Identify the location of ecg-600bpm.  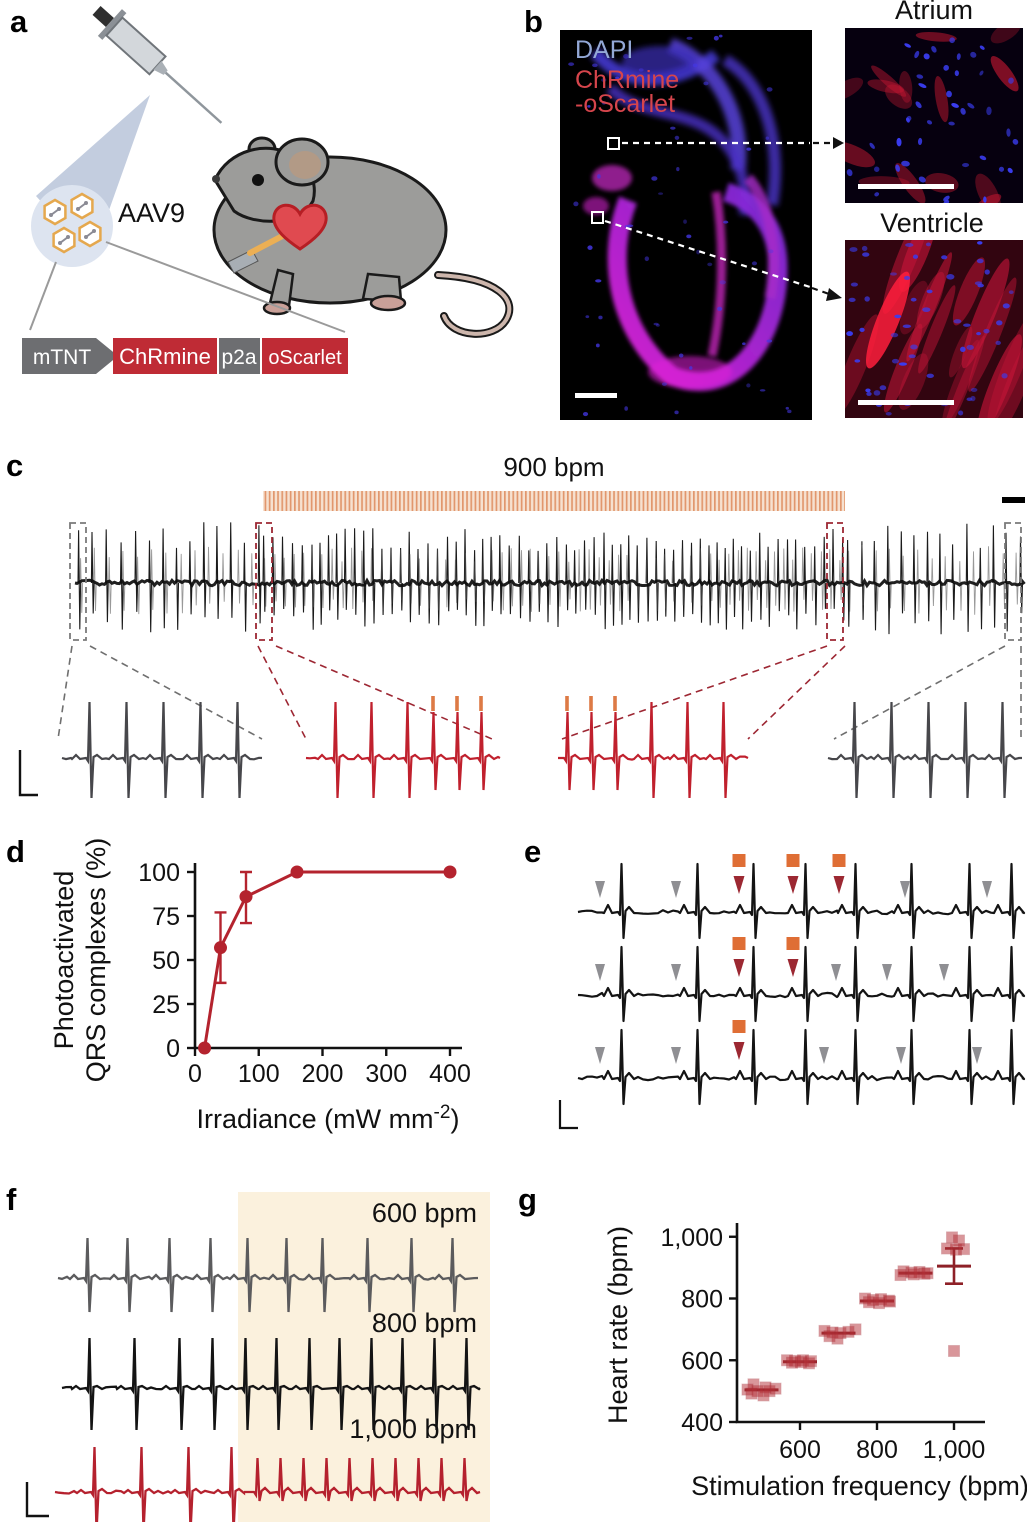
(268, 1275).